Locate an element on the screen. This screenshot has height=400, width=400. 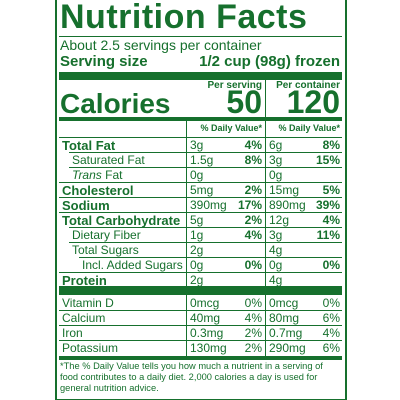
amount: 290mg is located at coordinates (287, 348).